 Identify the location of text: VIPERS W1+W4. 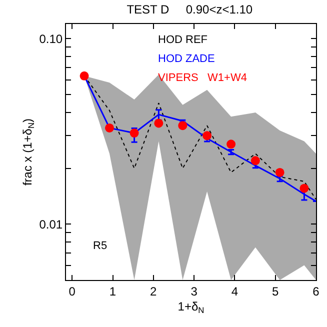
(202, 78).